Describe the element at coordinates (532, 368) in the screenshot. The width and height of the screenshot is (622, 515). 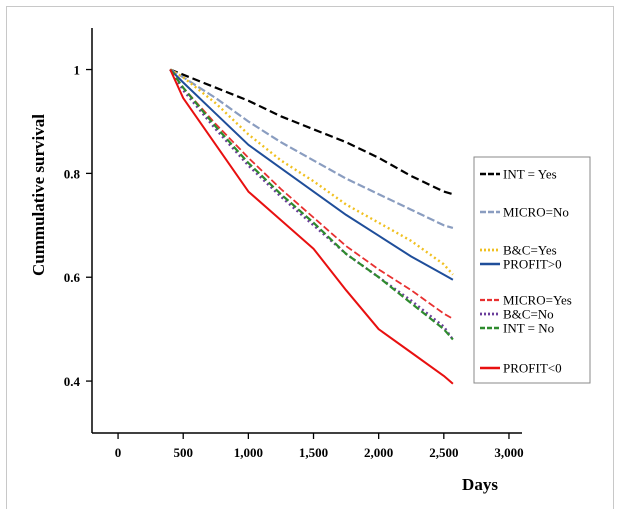
I see `legend-label: PROFIT<0` at that location.